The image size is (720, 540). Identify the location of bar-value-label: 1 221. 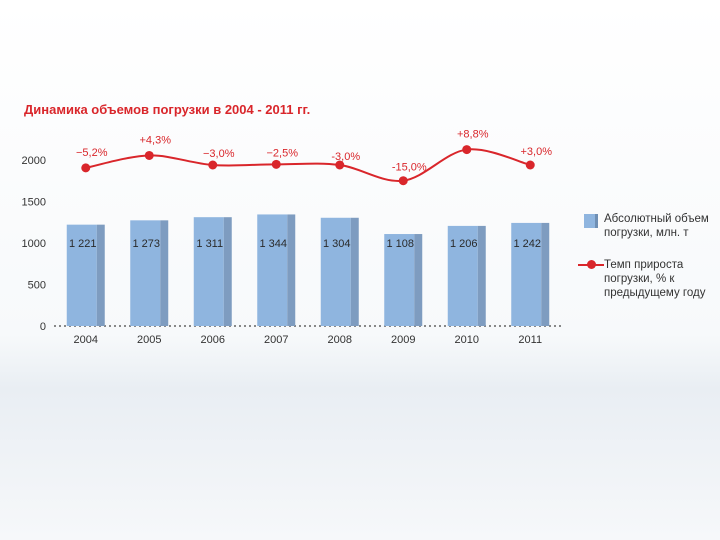
(83, 244).